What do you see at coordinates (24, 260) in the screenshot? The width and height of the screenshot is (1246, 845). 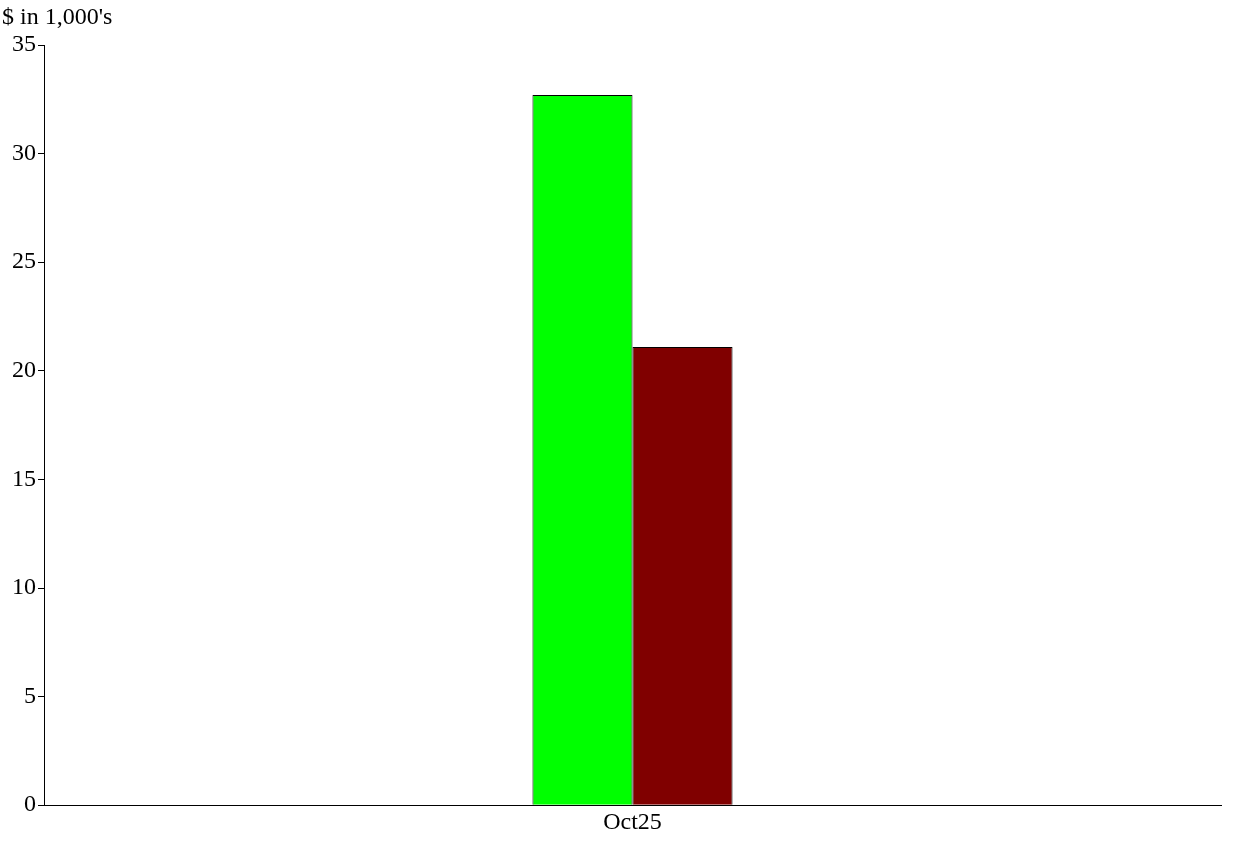 I see `y-tick-label: 25` at bounding box center [24, 260].